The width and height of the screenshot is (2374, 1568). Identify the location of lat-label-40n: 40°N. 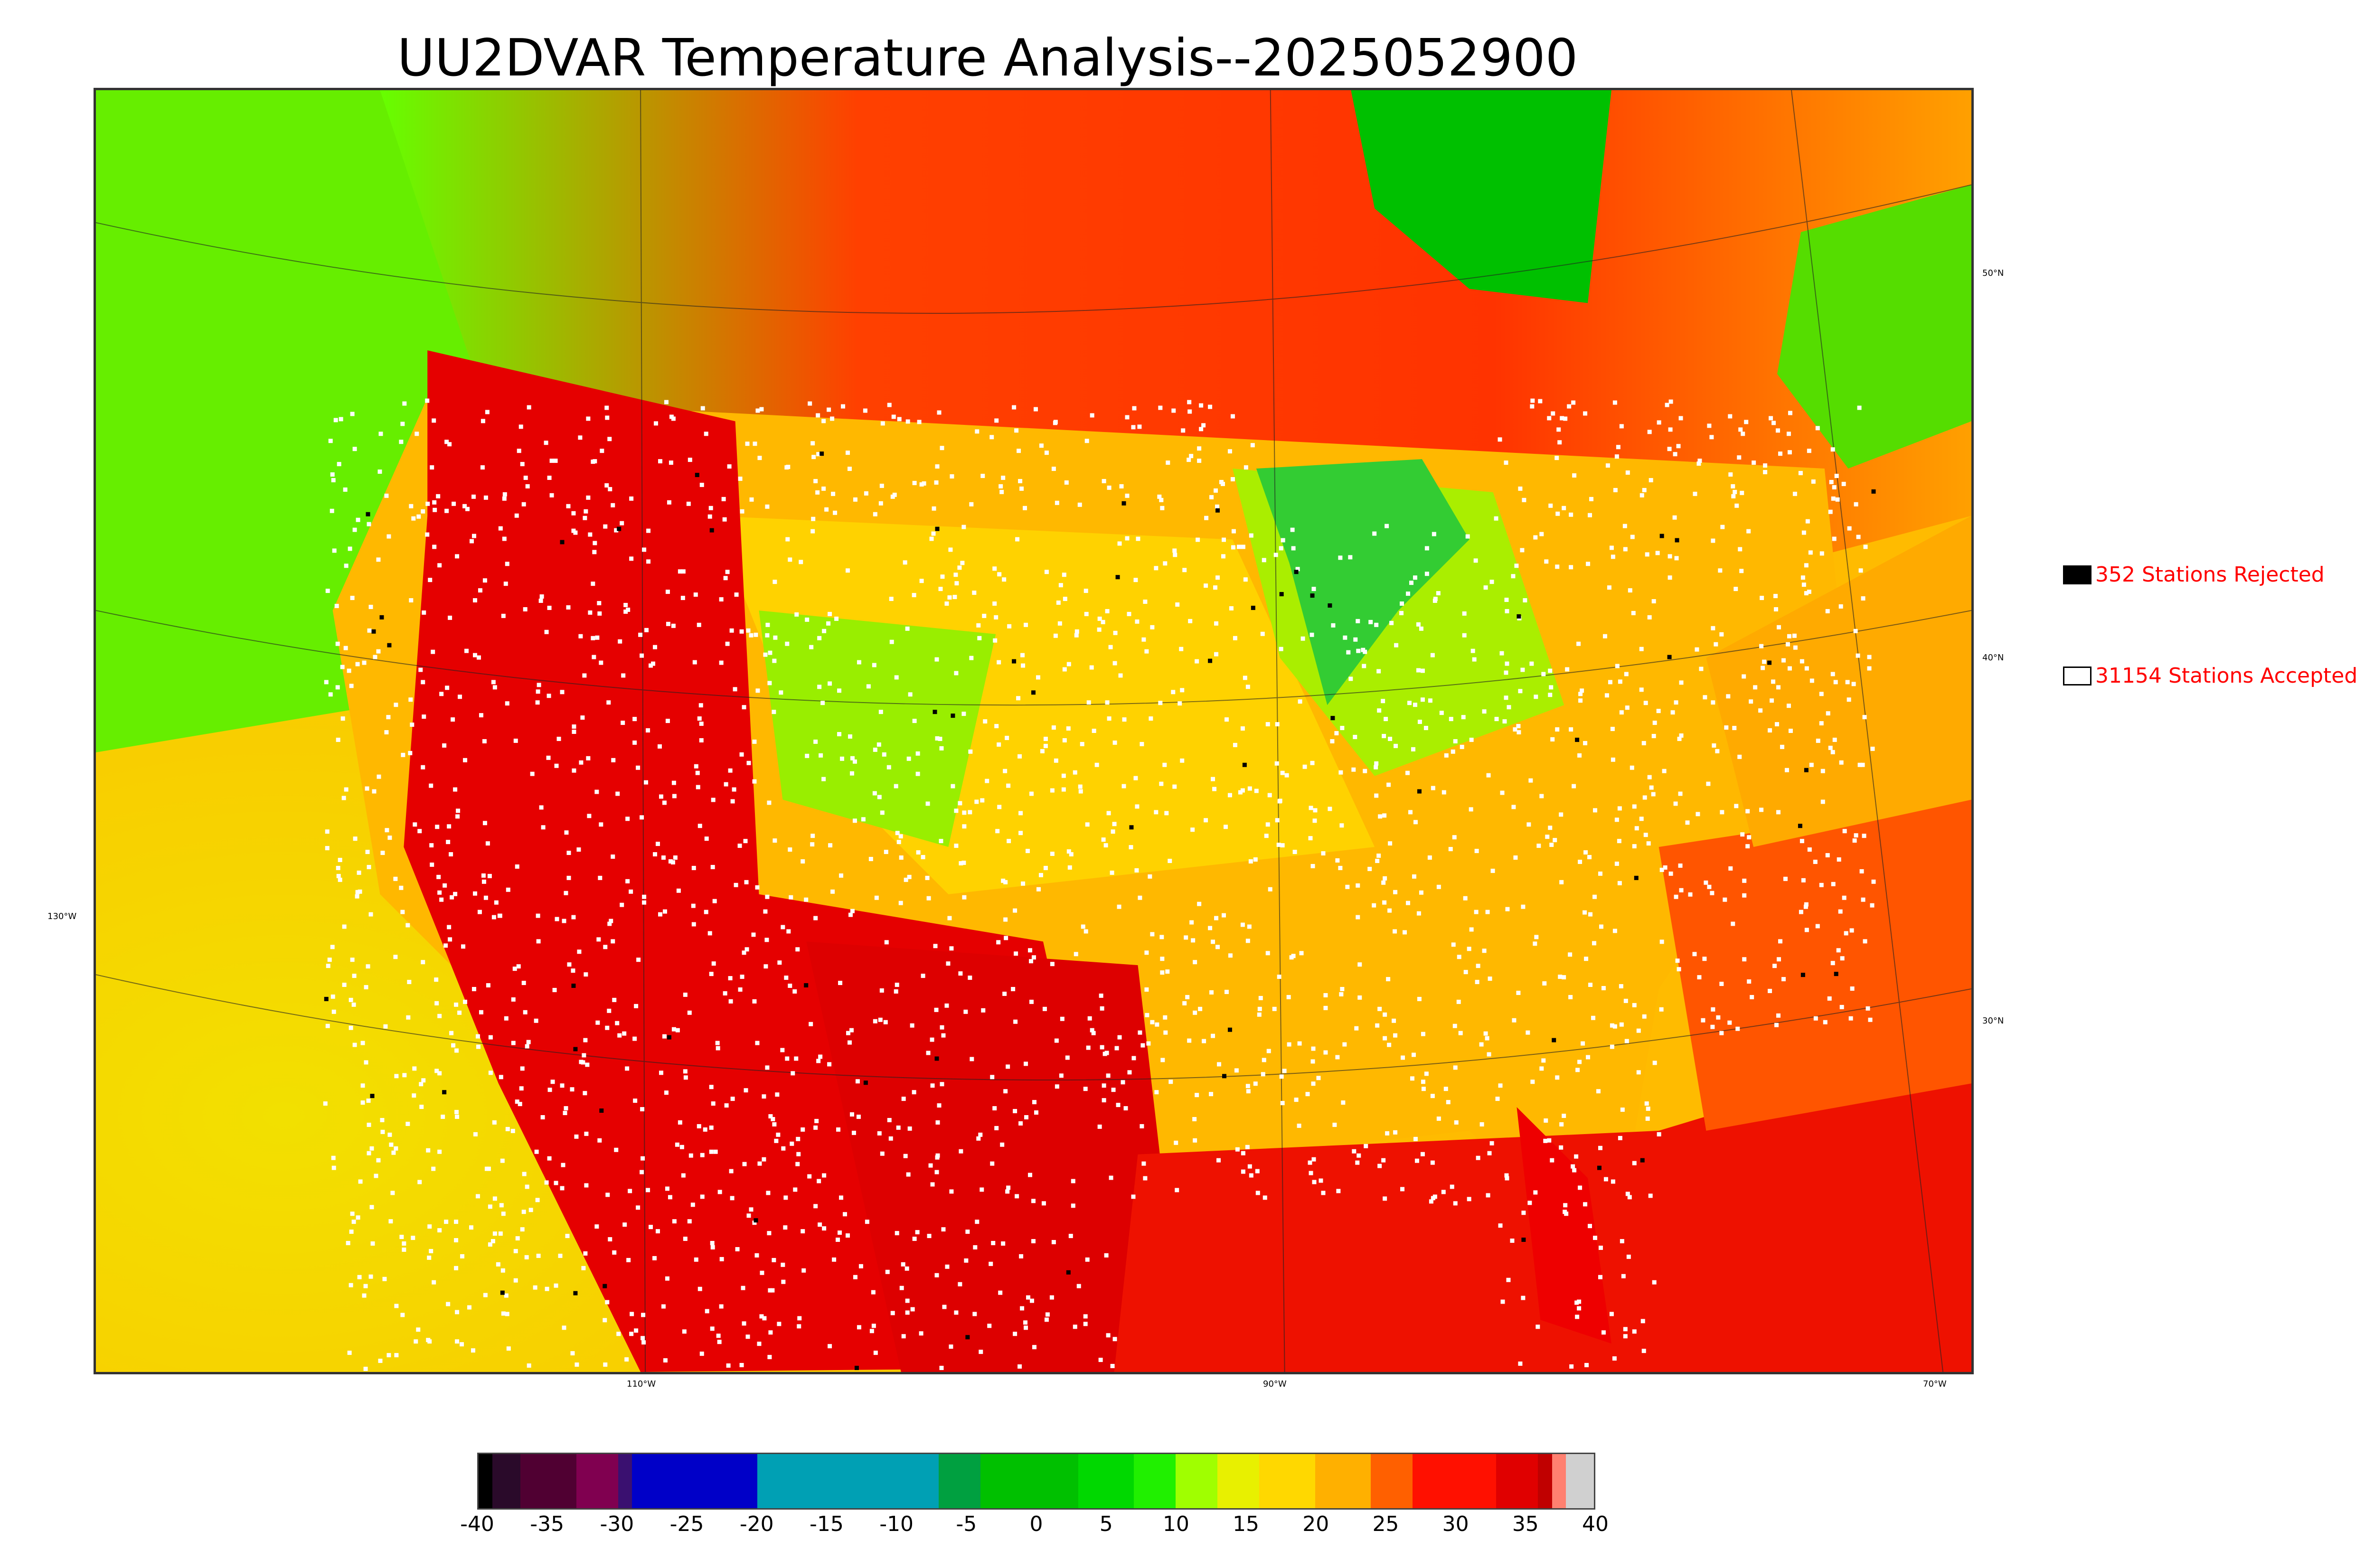
(1993, 658).